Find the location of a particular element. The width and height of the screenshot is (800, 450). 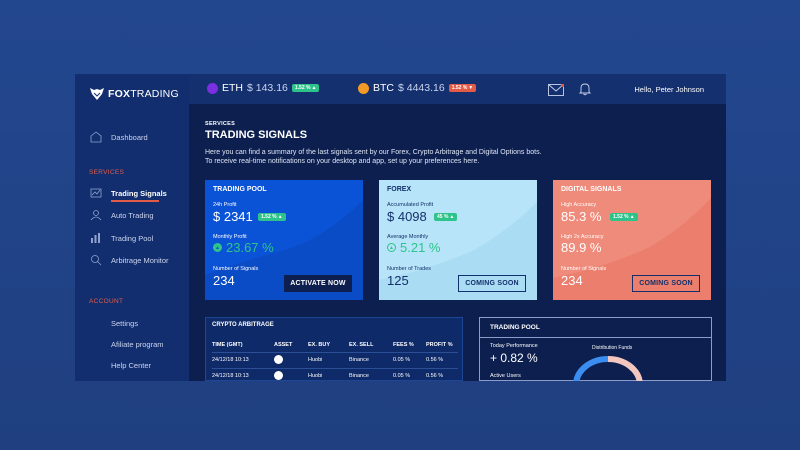

eth-symbol: ETH is located at coordinates (232, 88).